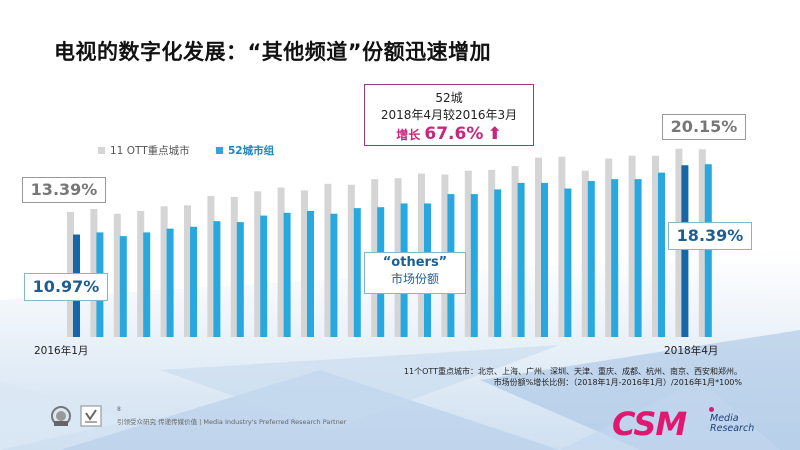  Describe the element at coordinates (61, 416) in the screenshot. I see `certification-seal-icon` at that location.